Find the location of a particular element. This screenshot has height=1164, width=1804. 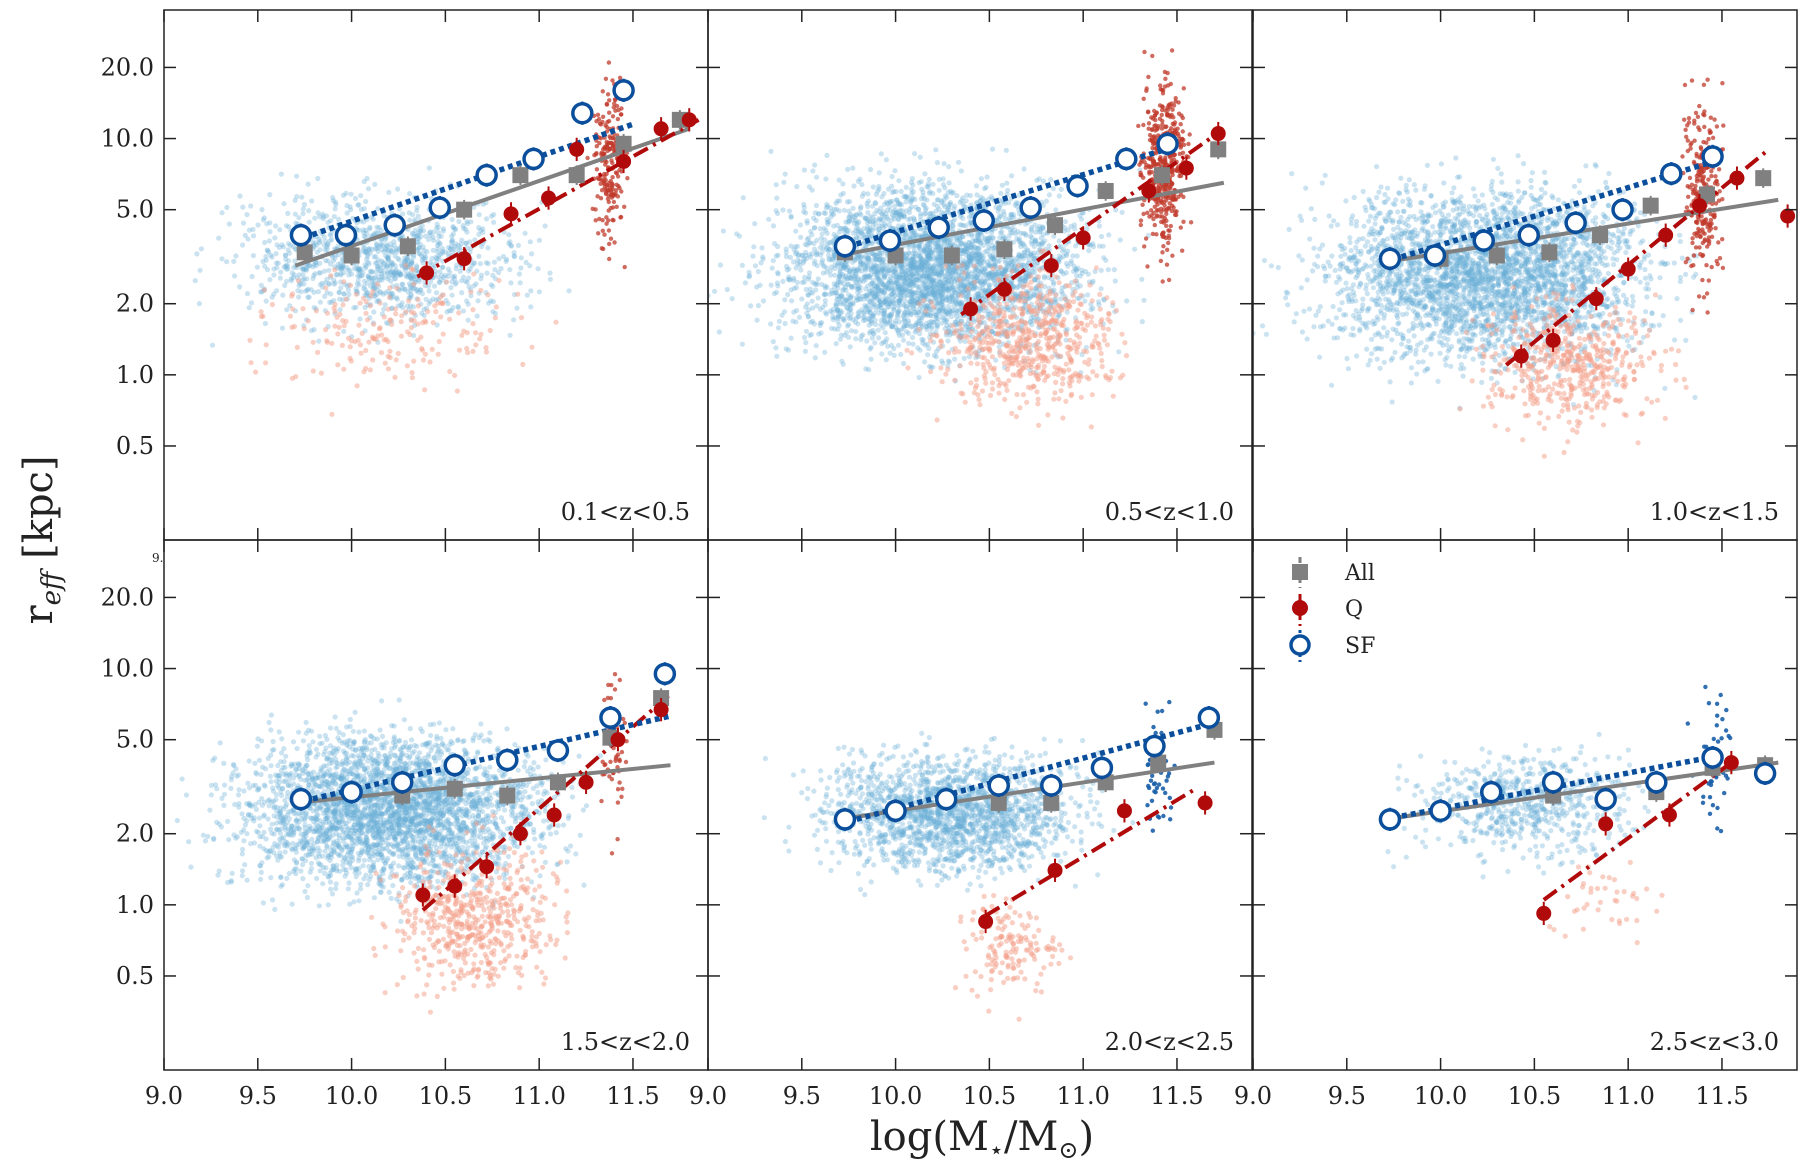

all-median-marker is located at coordinates (407, 246).